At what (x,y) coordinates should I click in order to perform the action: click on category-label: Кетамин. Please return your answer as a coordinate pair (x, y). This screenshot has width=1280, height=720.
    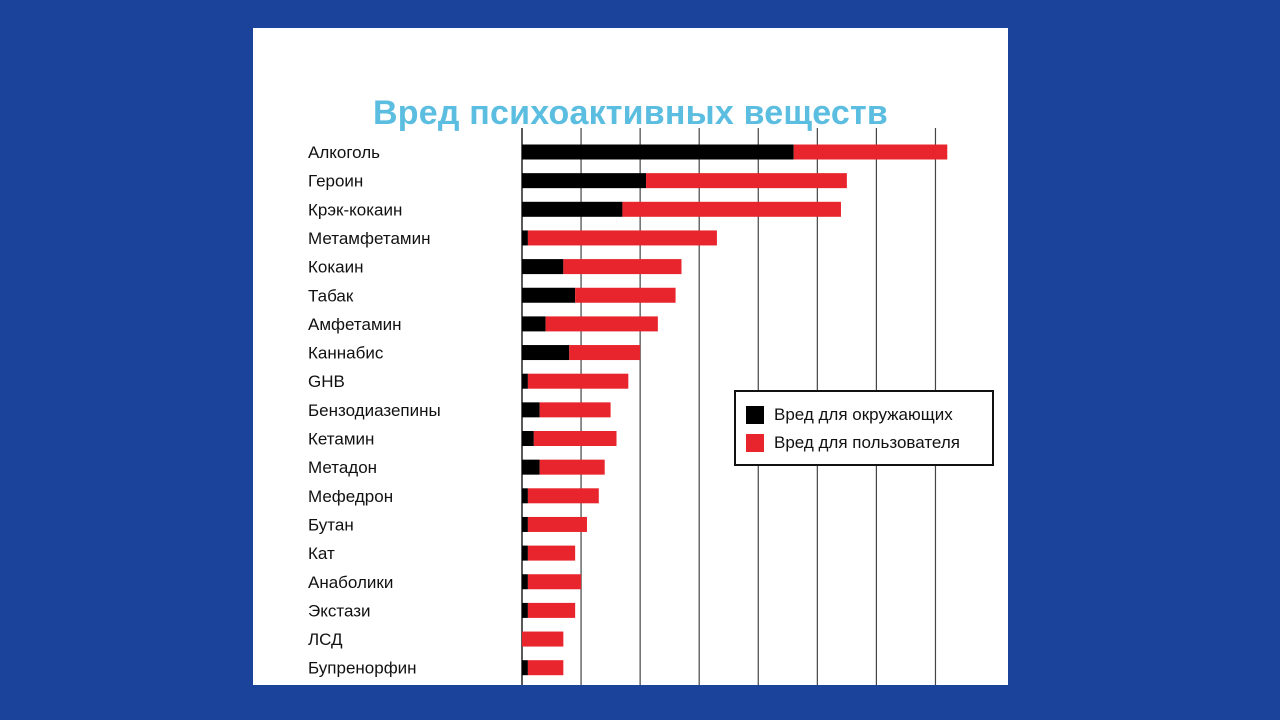
    Looking at the image, I should click on (341, 439).